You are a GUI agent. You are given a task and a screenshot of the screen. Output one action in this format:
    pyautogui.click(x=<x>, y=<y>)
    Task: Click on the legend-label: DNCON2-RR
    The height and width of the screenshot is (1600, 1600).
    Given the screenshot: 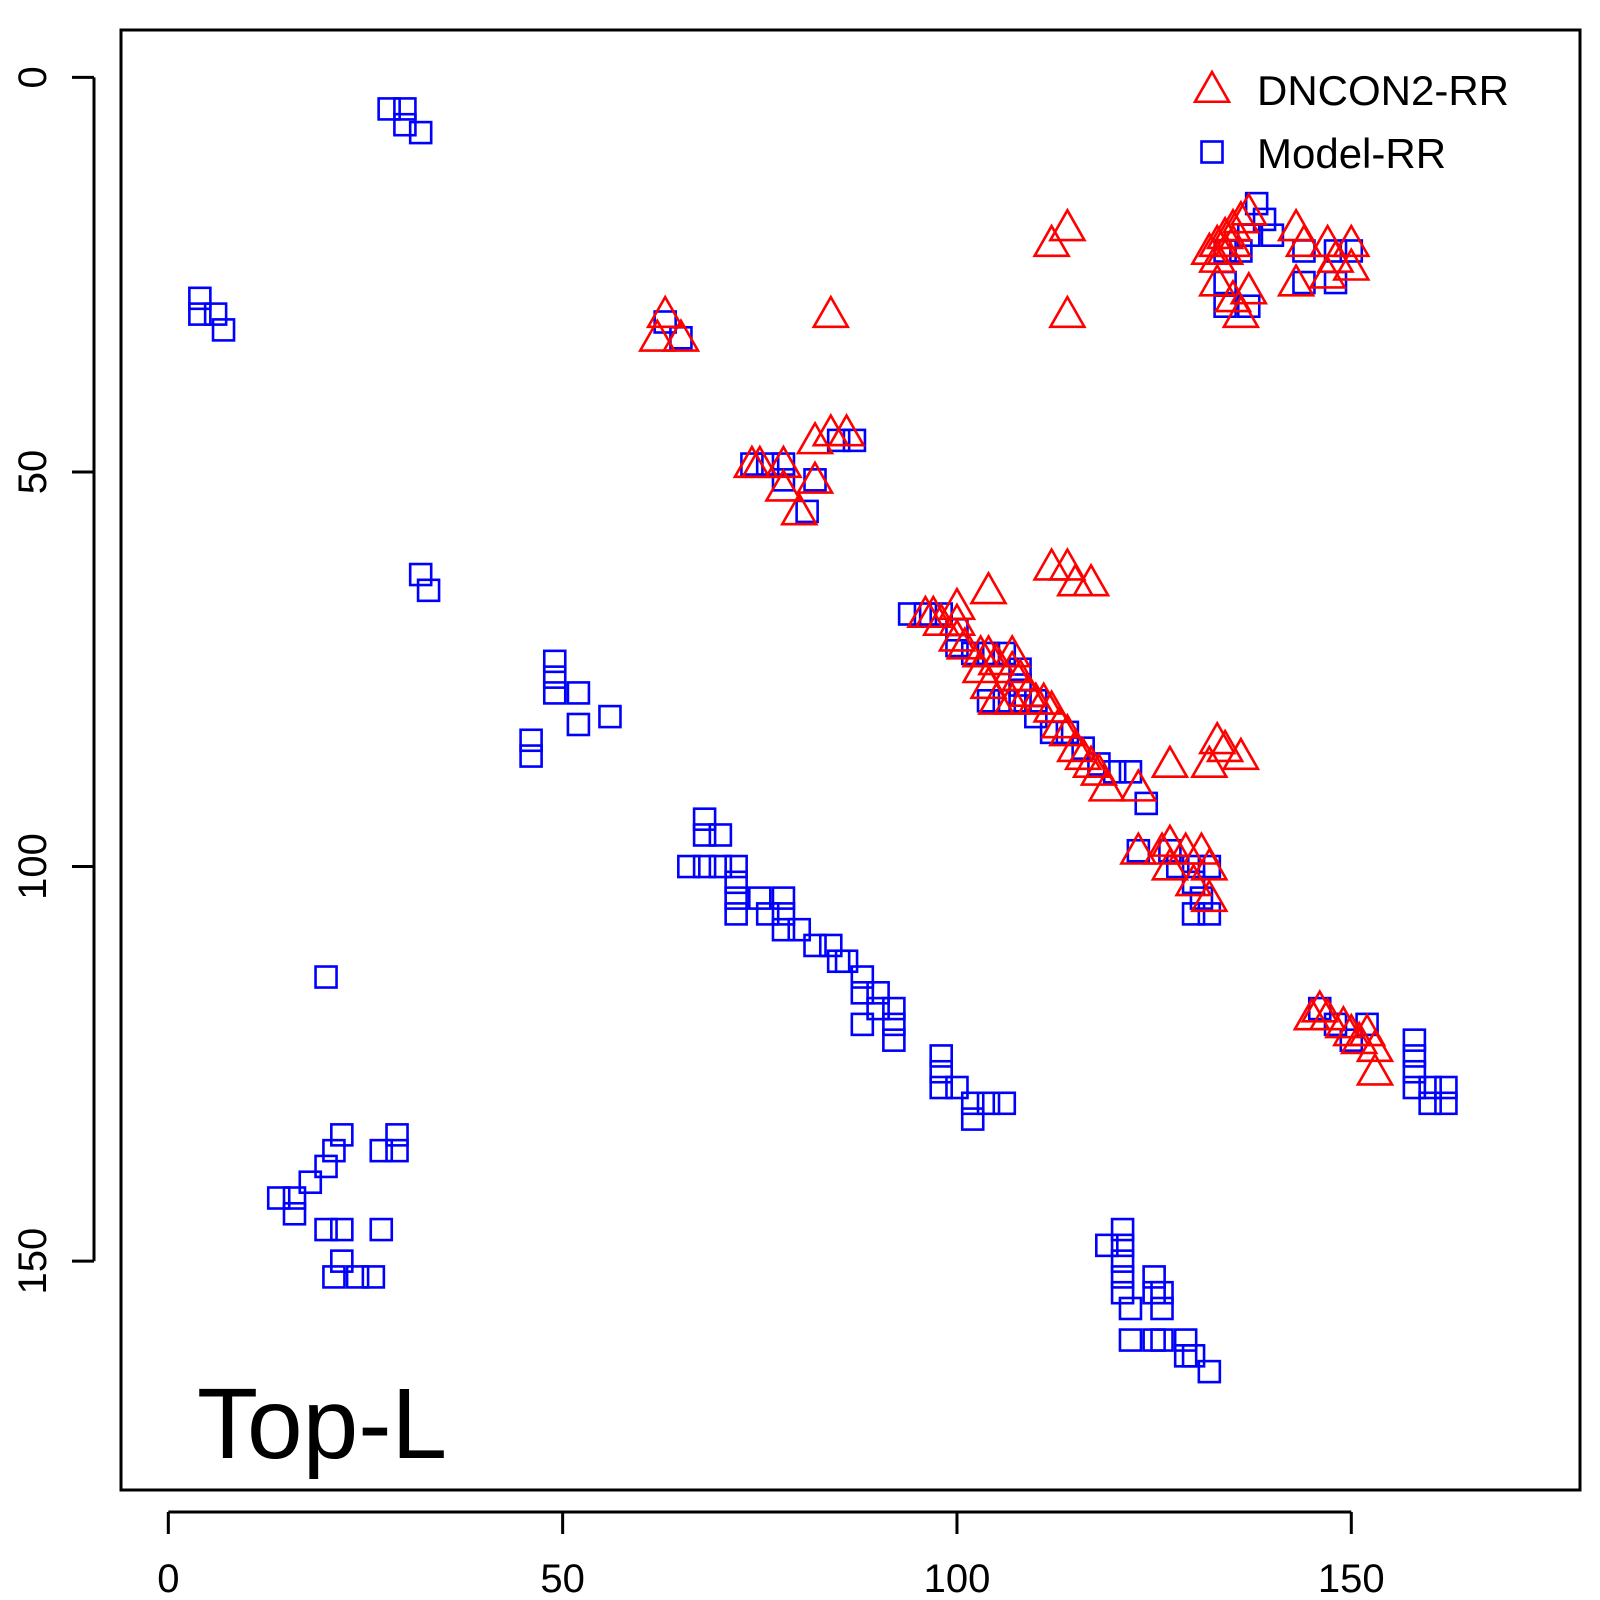 What is the action you would take?
    pyautogui.click(x=1383, y=90)
    